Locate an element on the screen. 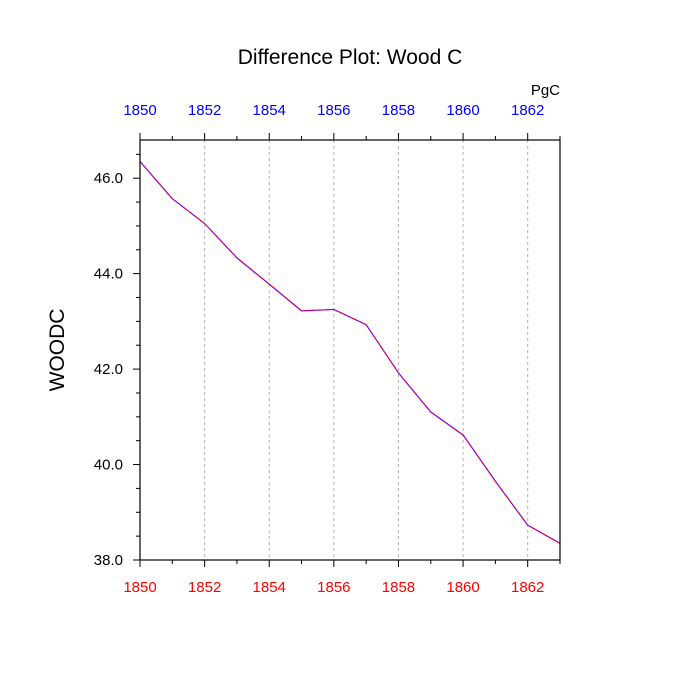 The height and width of the screenshot is (700, 700). x-tick-label-top-2: 1854 is located at coordinates (269, 110).